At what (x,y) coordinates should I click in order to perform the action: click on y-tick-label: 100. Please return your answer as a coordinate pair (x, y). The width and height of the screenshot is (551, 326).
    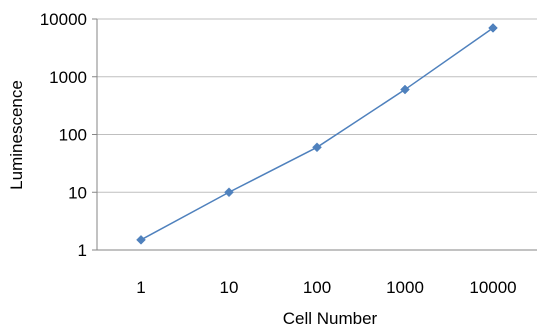
    Looking at the image, I should click on (73, 135).